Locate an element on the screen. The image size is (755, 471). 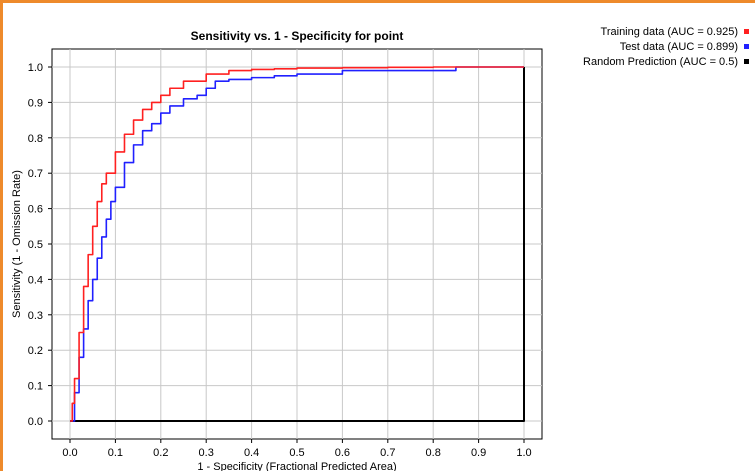
y-tick-label: 1.0 is located at coordinates (35, 68).